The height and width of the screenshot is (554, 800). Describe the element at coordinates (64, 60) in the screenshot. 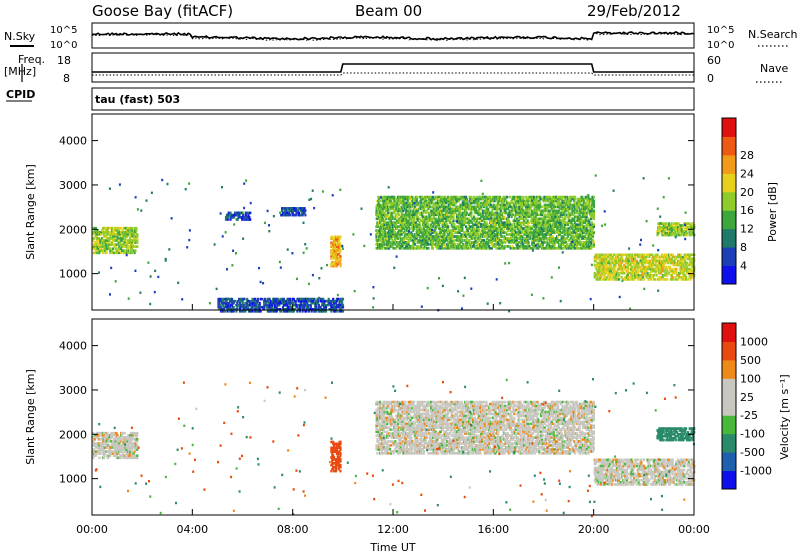

I see `freq-tick-top: 18` at that location.